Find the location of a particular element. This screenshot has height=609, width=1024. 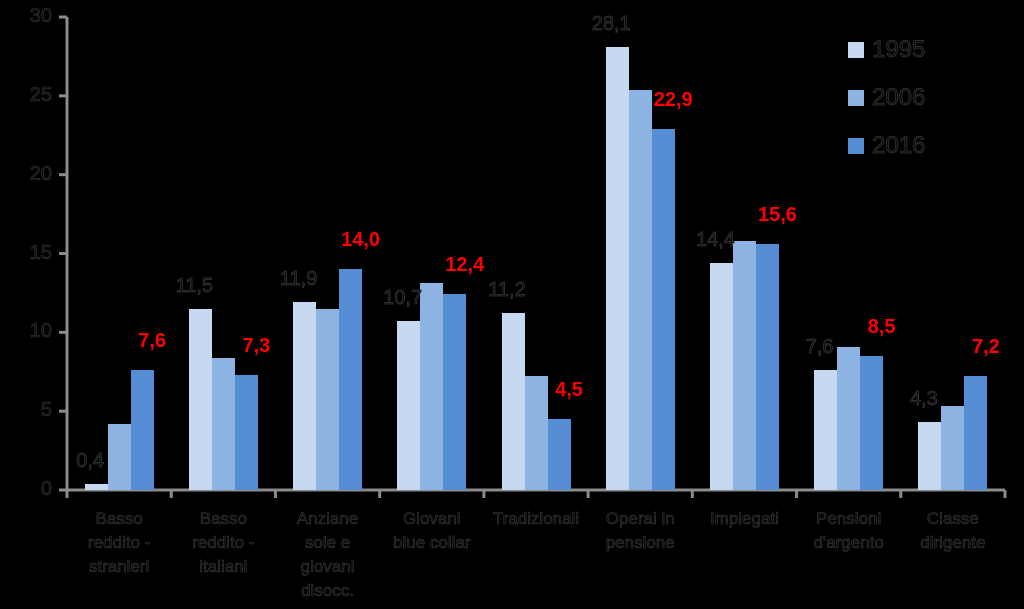

x-category-label: Giovani blue collar is located at coordinates (432, 531).